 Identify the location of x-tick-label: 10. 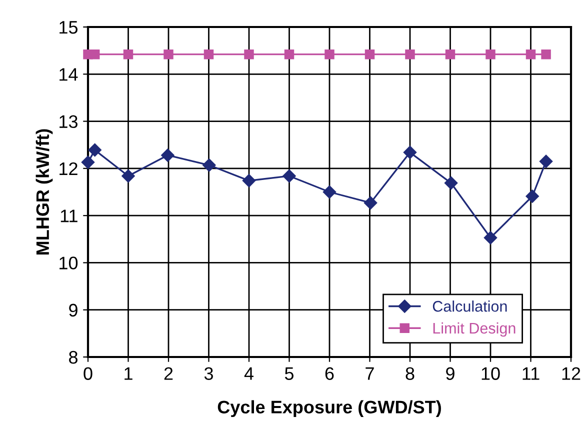
(491, 373).